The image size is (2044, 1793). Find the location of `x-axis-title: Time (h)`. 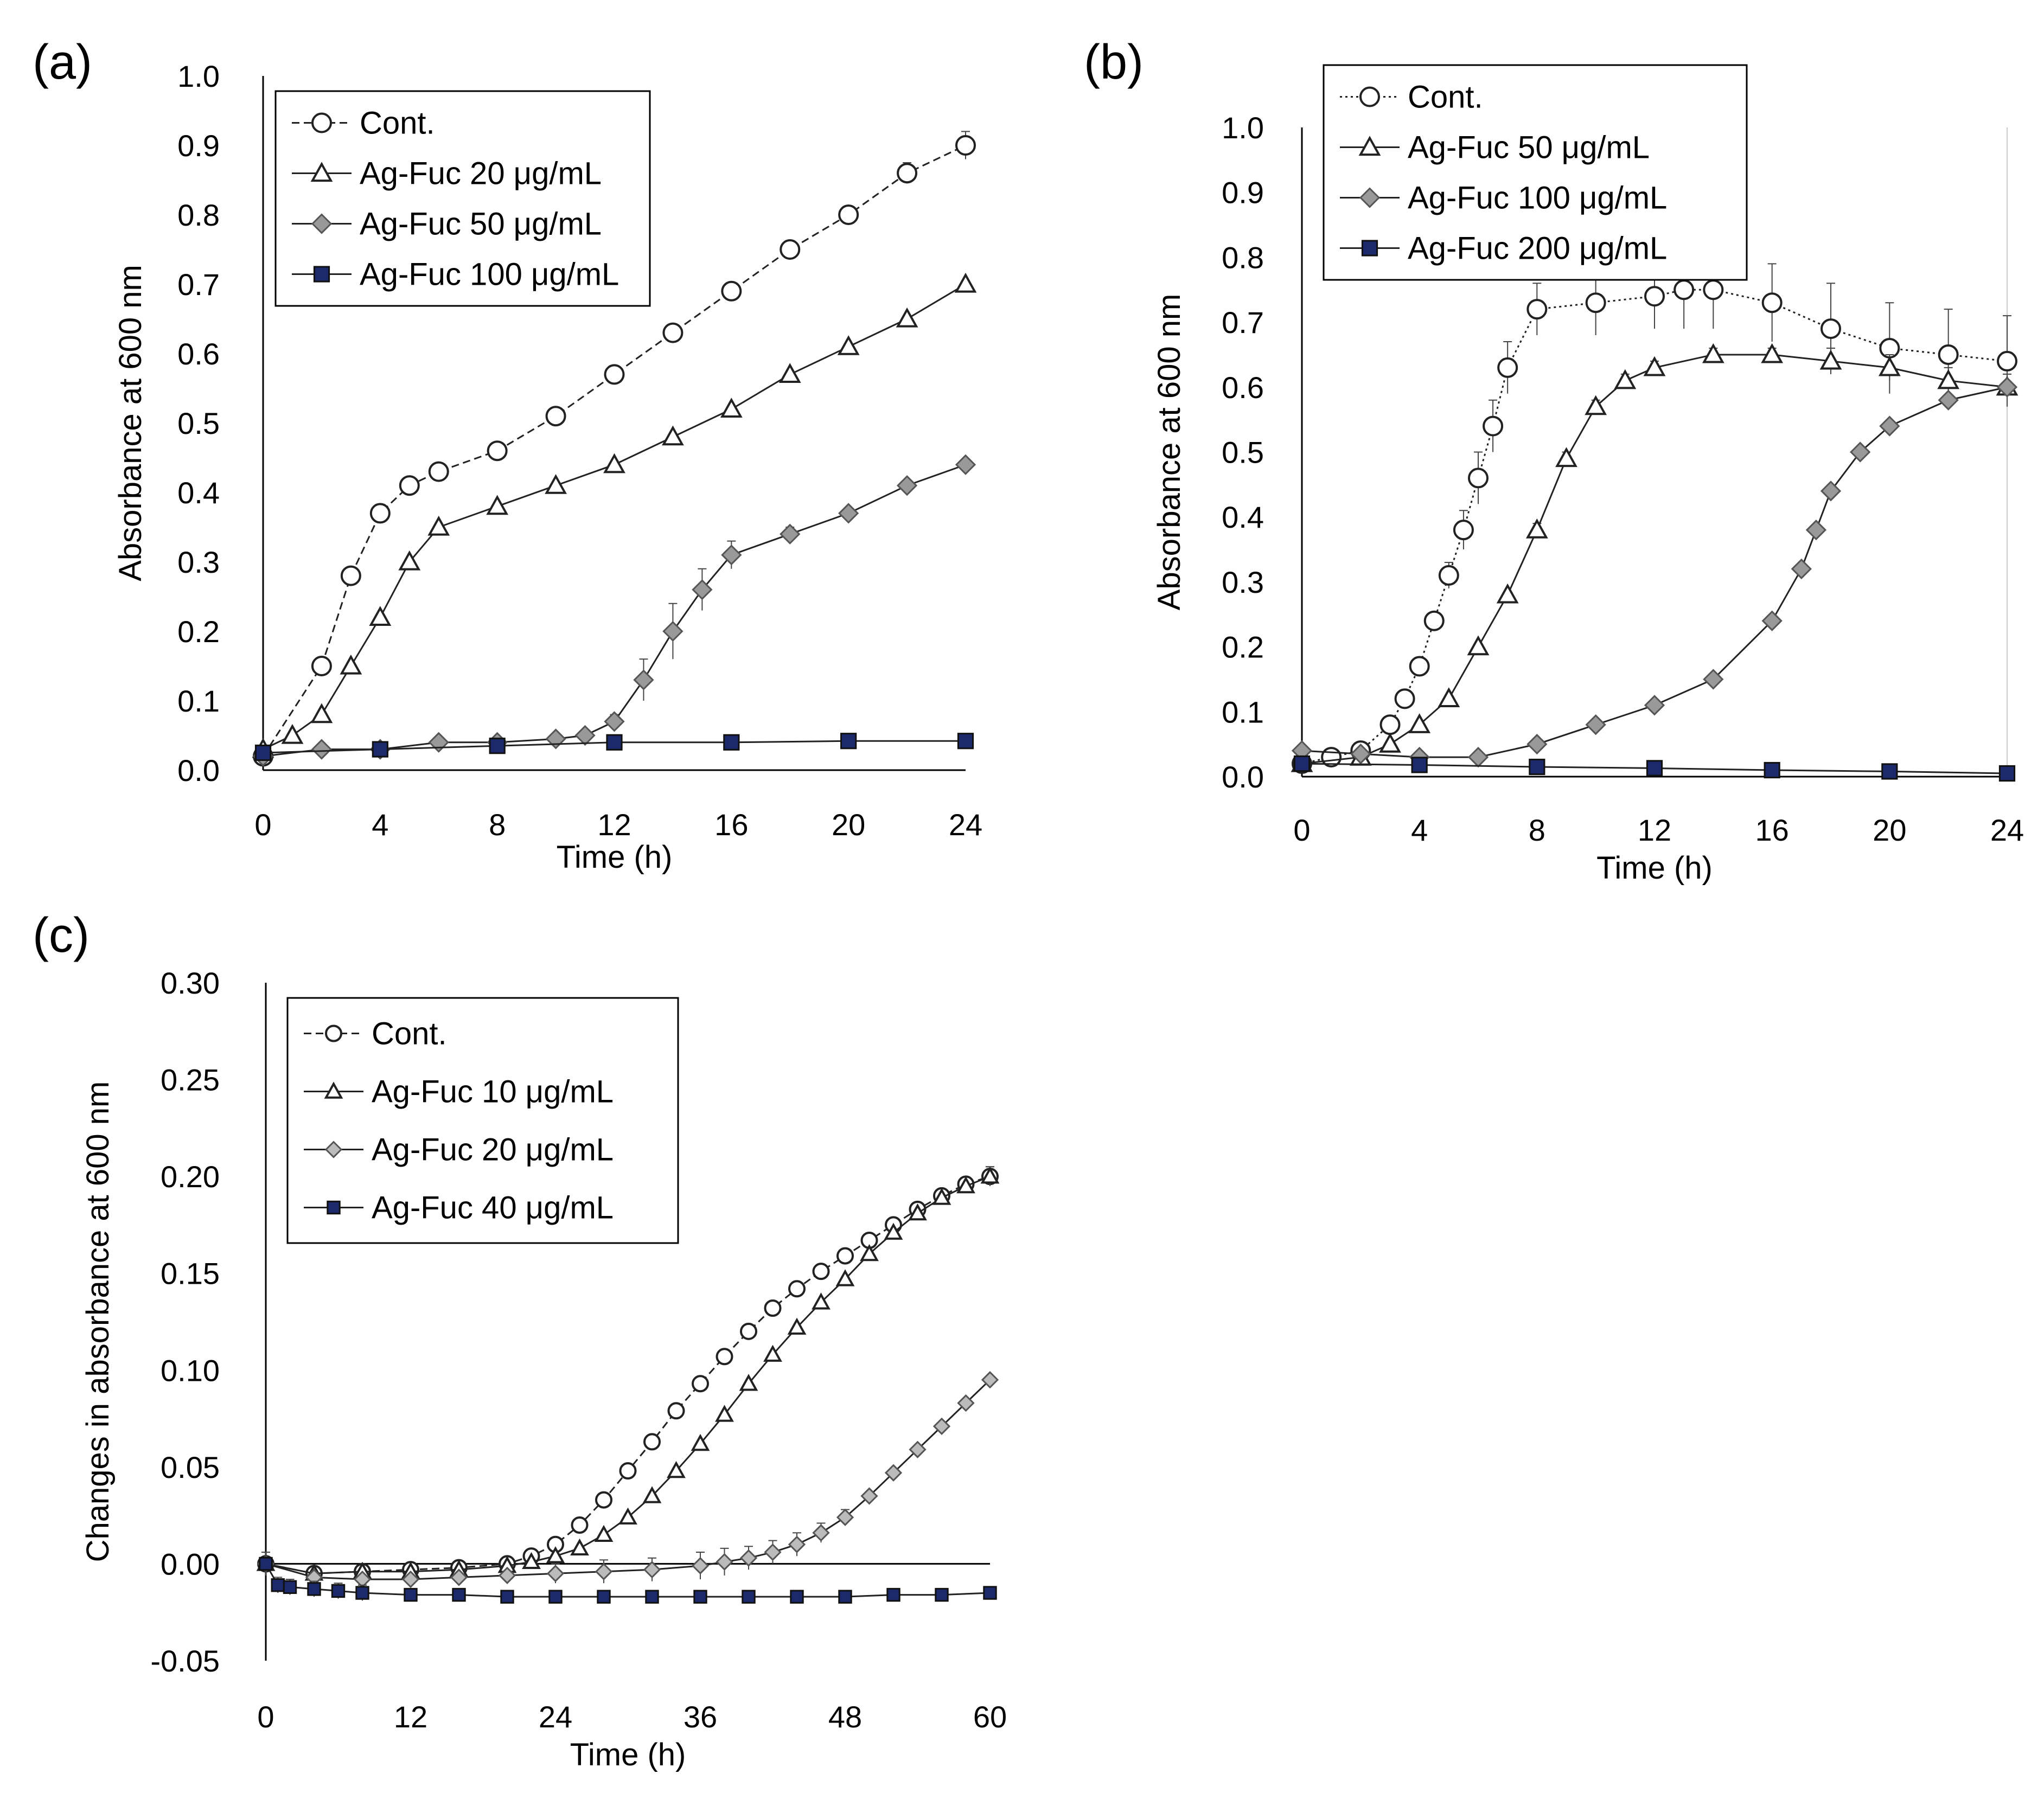

x-axis-title: Time (h) is located at coordinates (628, 1754).